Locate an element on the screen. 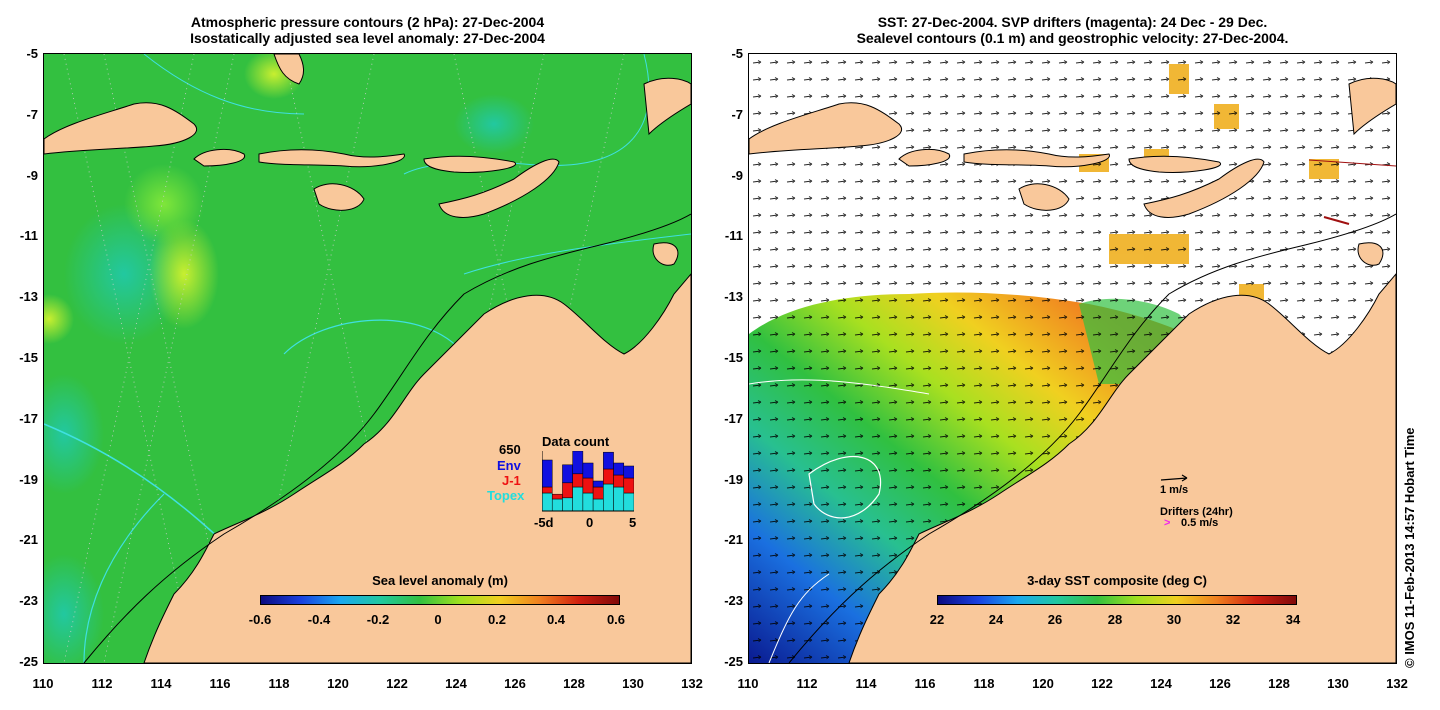 The image size is (1440, 710). left-cbar-tick-5: 0.4 is located at coordinates (556, 619).